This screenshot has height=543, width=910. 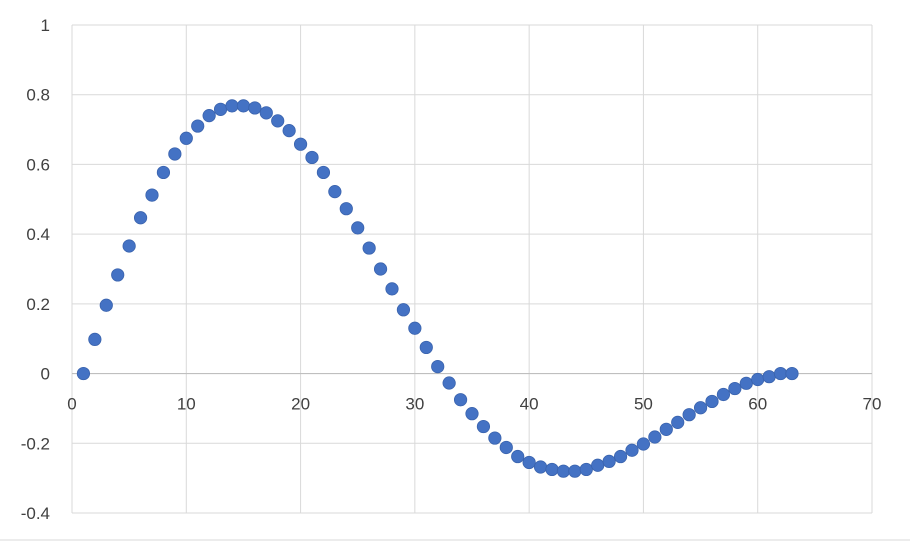 I want to click on x-tick-label: 0, so click(x=71, y=404).